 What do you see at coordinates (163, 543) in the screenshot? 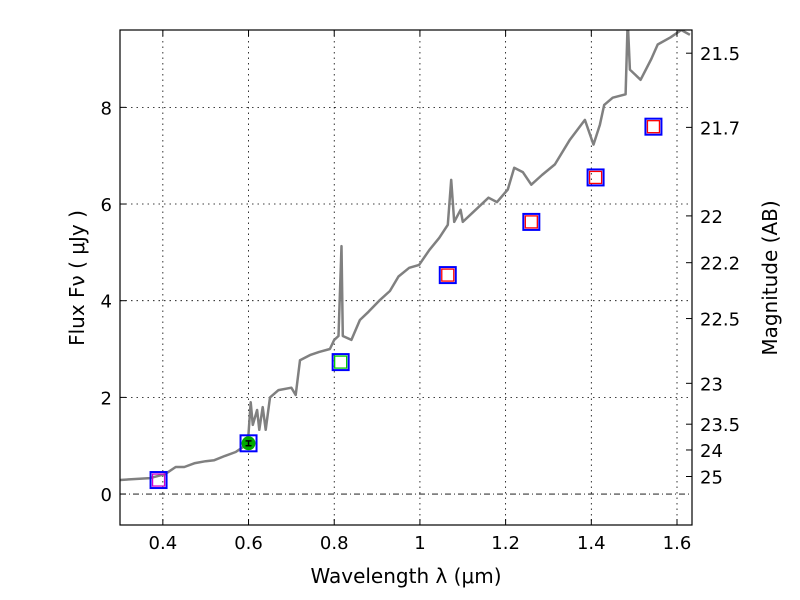
I see `x-tick-label: 0.4` at bounding box center [163, 543].